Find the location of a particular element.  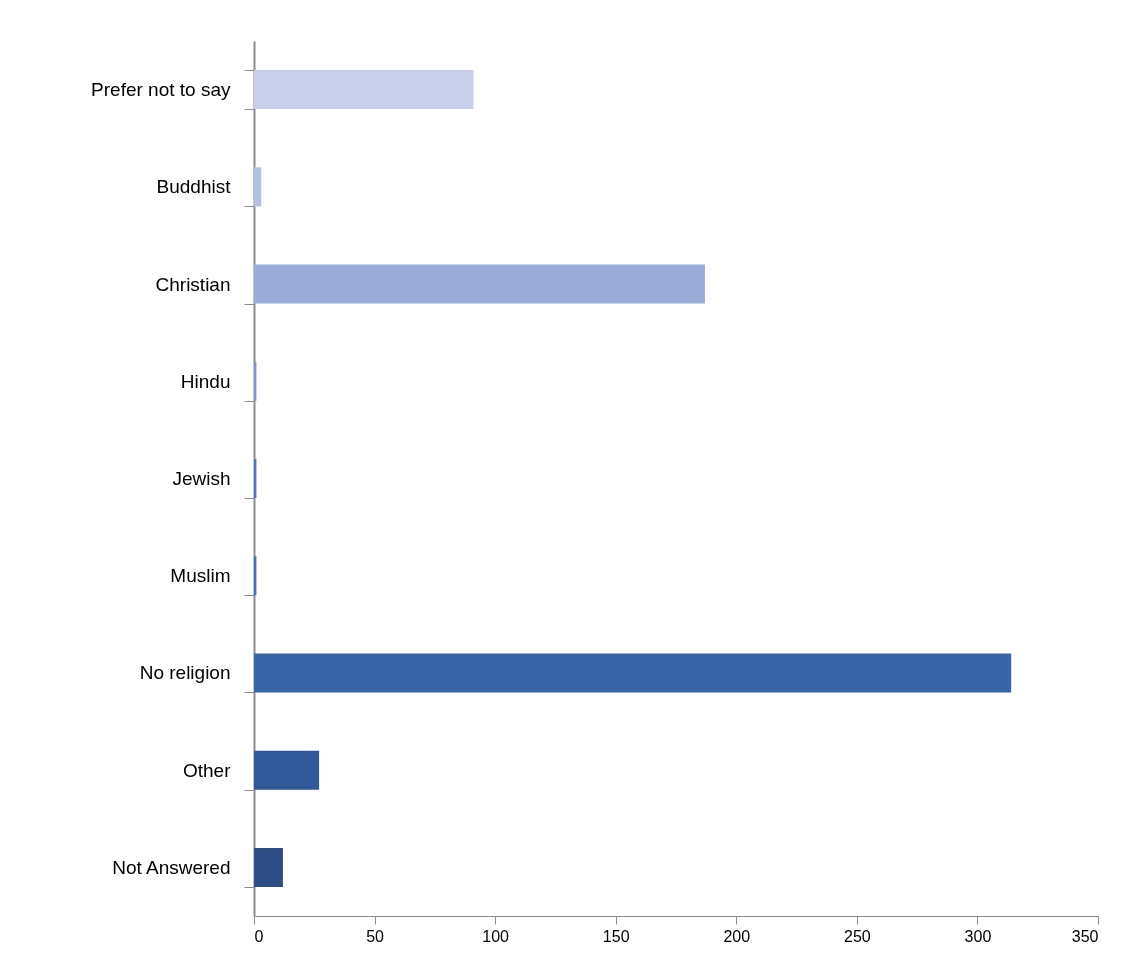

y-tick-label: No religion is located at coordinates (185, 673).